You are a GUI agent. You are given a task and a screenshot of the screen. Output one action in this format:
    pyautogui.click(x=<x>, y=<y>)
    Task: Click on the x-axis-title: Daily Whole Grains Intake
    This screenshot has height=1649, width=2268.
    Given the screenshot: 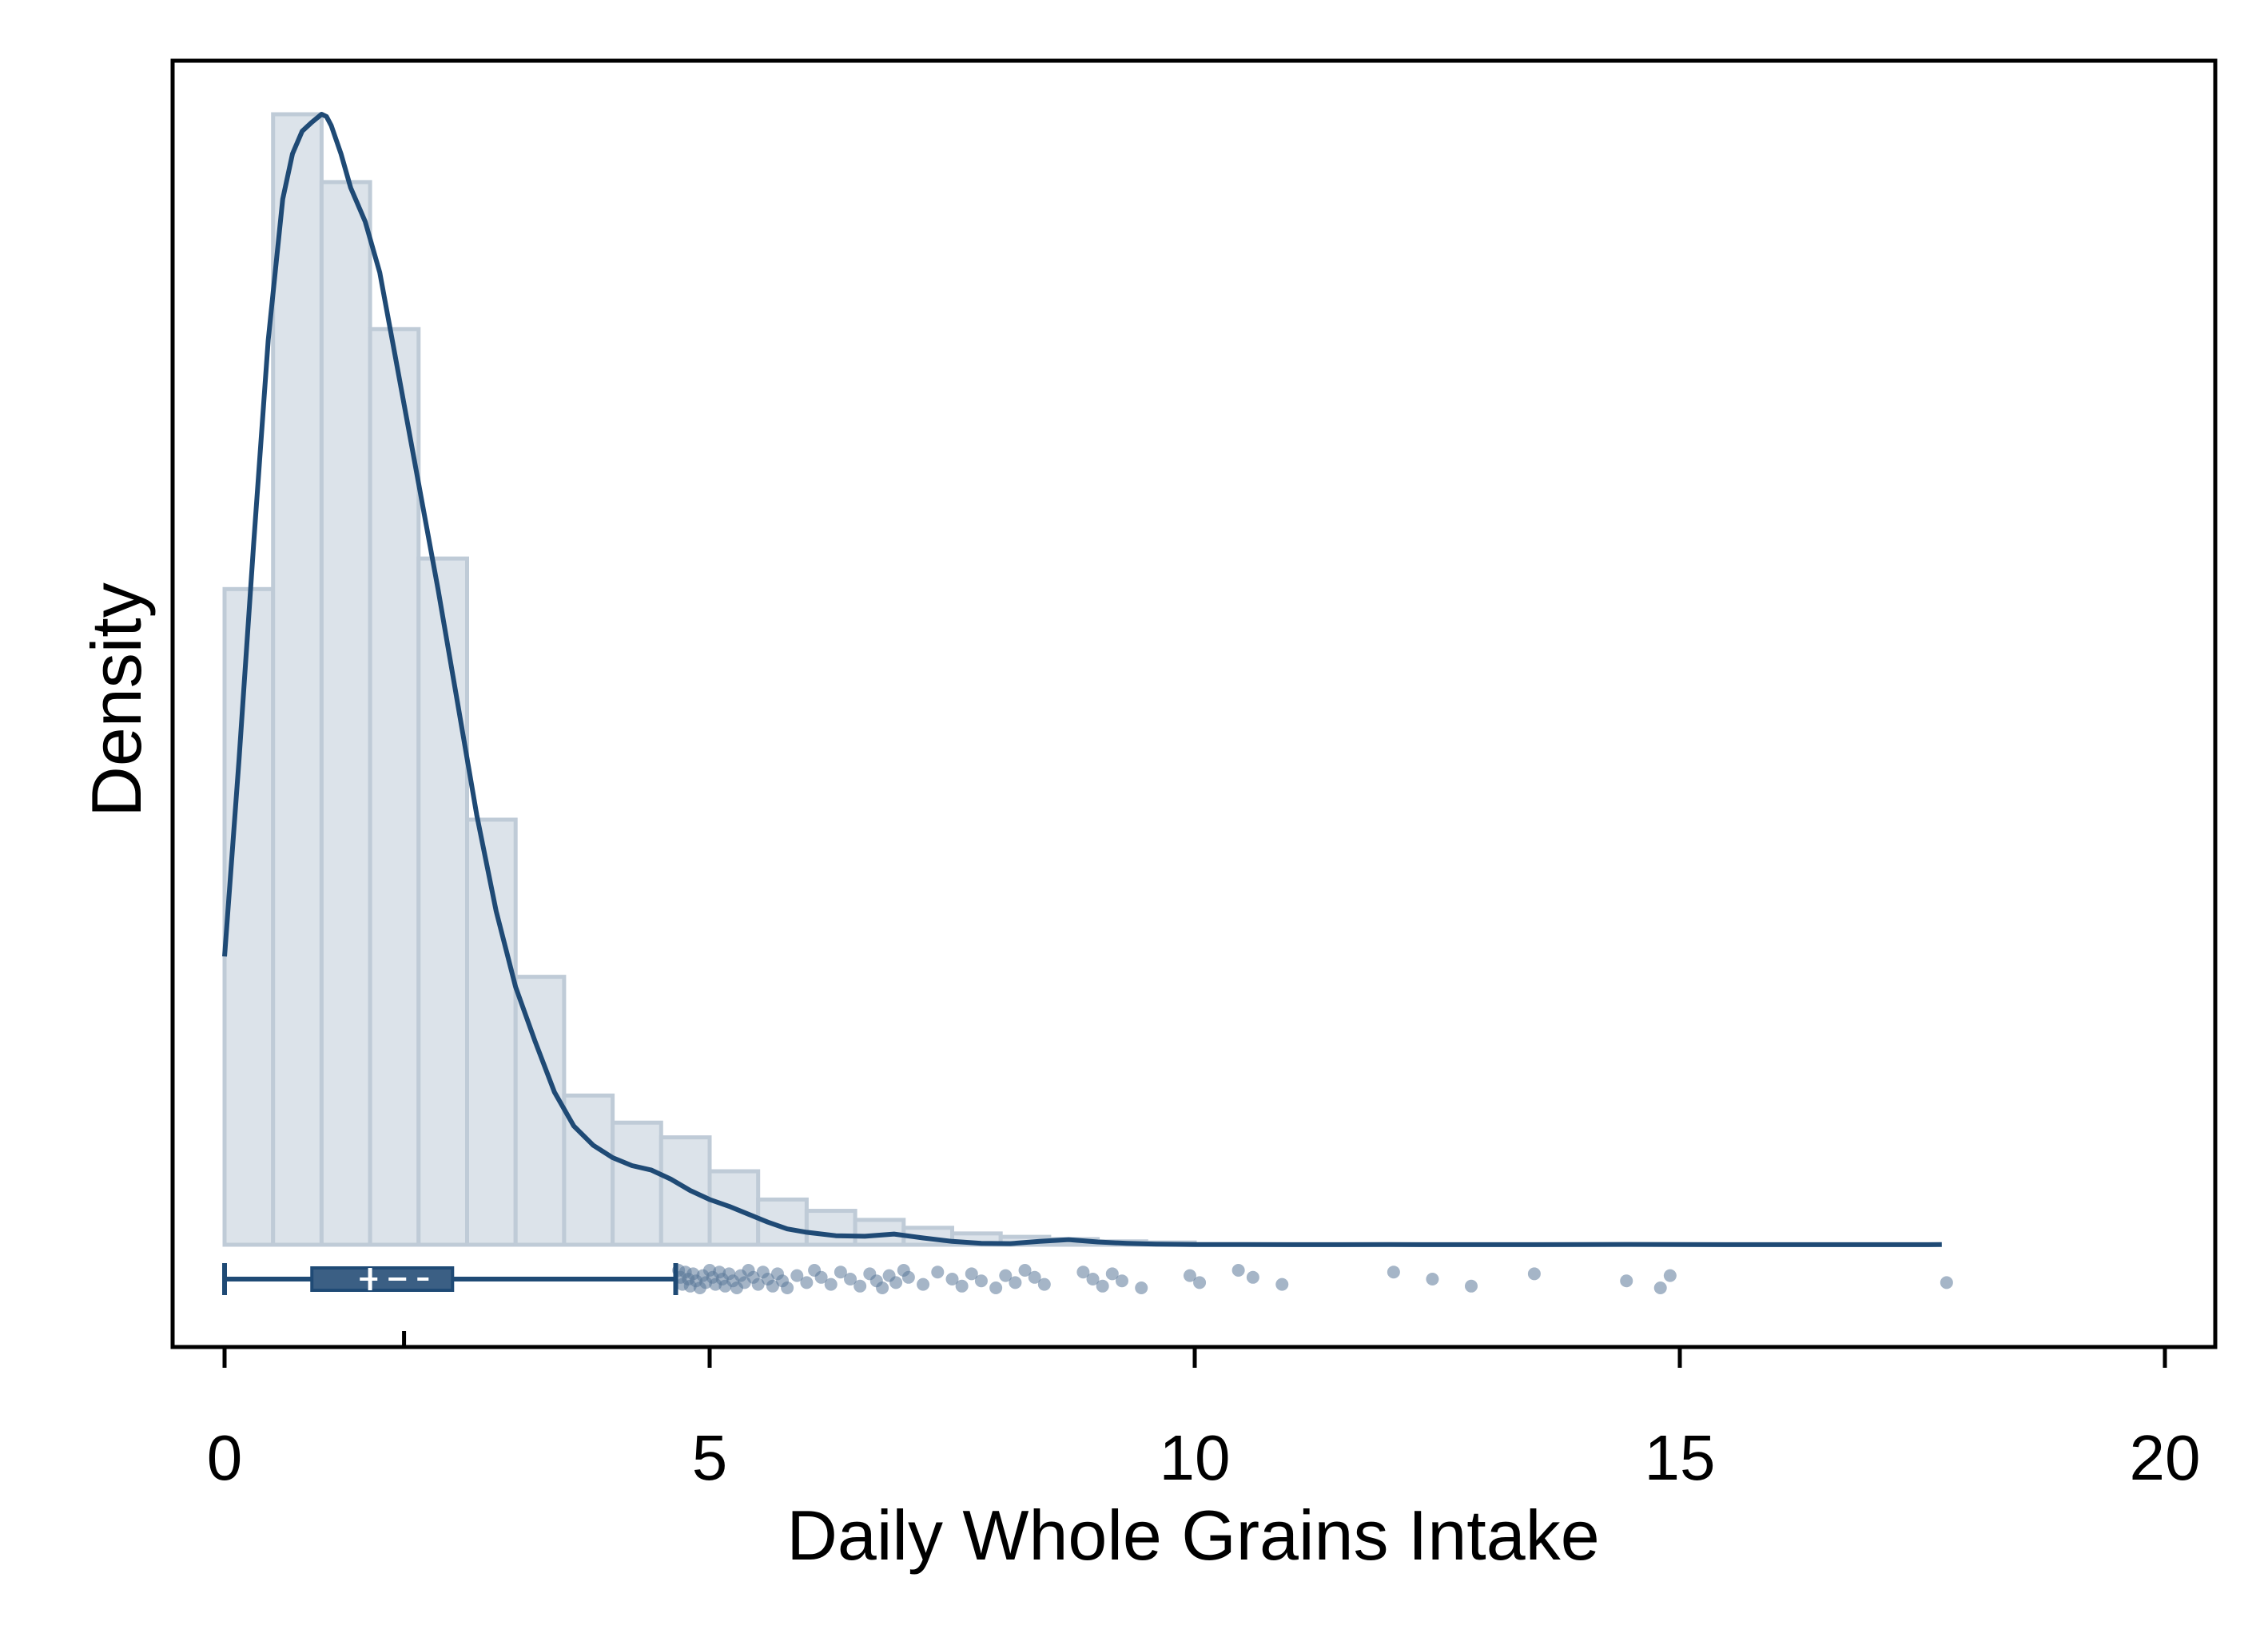 What is the action you would take?
    pyautogui.click(x=1192, y=1535)
    